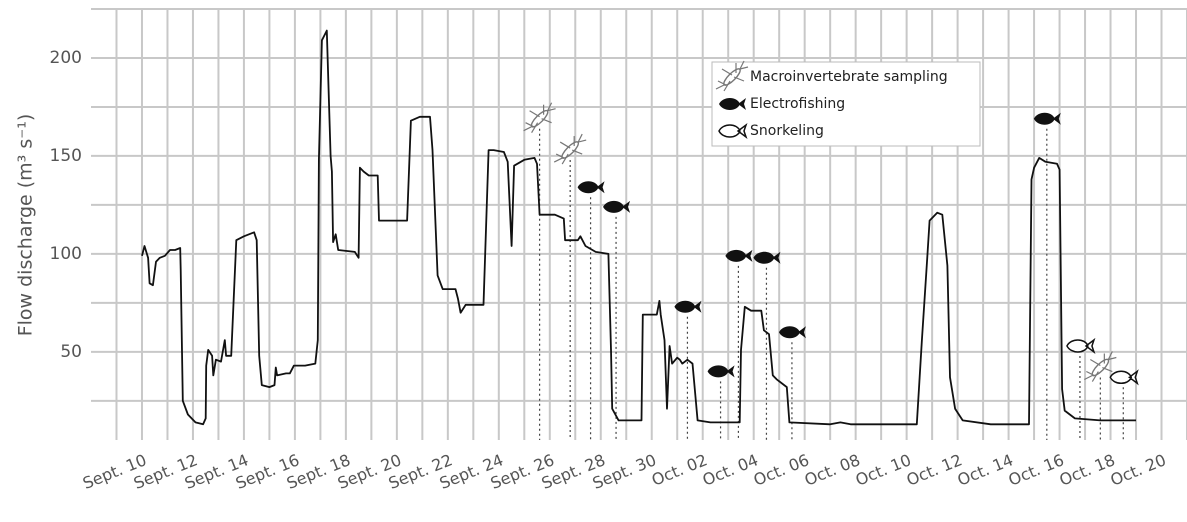  Describe the element at coordinates (66, 58) in the screenshot. I see `y-tick-label: 200` at that location.